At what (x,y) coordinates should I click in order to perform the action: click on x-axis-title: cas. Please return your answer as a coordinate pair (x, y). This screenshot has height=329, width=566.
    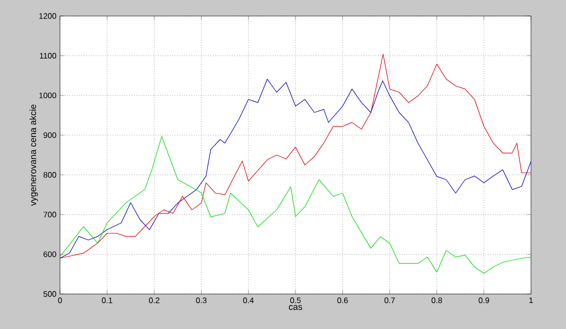
    Looking at the image, I should click on (295, 307).